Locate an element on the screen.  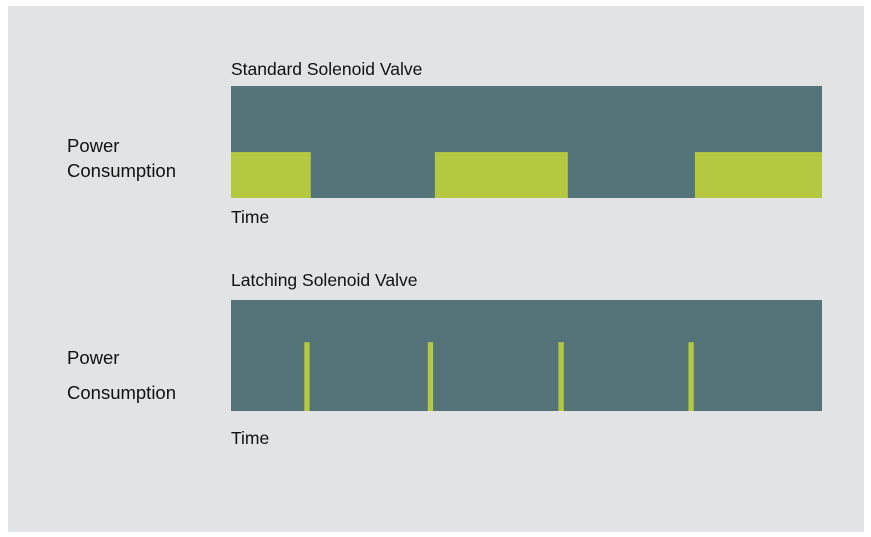
chart-title-latching: Latching Solenoid Valve is located at coordinates (324, 280).